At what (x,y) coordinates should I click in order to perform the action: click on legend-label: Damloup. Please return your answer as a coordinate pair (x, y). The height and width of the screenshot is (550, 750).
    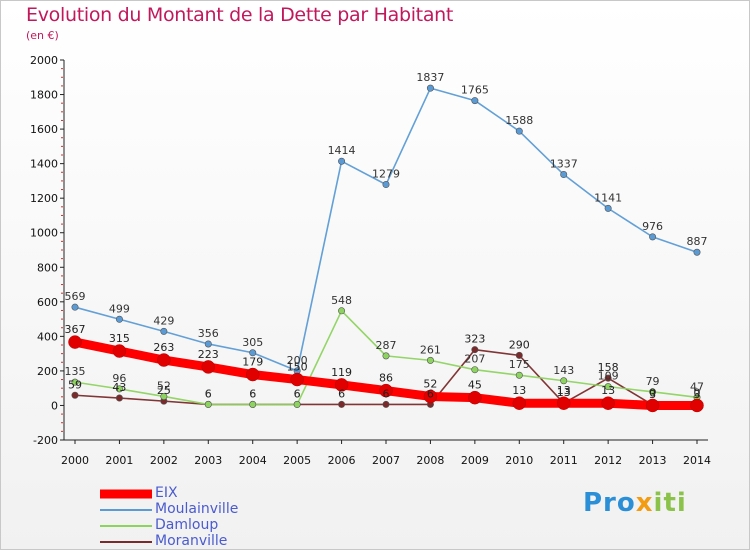
    Looking at the image, I should click on (187, 525).